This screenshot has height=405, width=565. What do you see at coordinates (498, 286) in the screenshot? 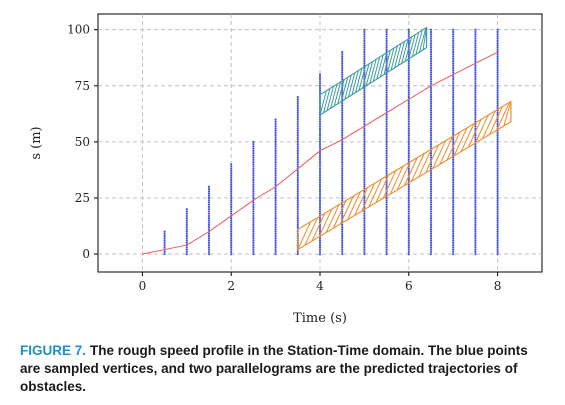
I see `x-tick-label: 8` at bounding box center [498, 286].